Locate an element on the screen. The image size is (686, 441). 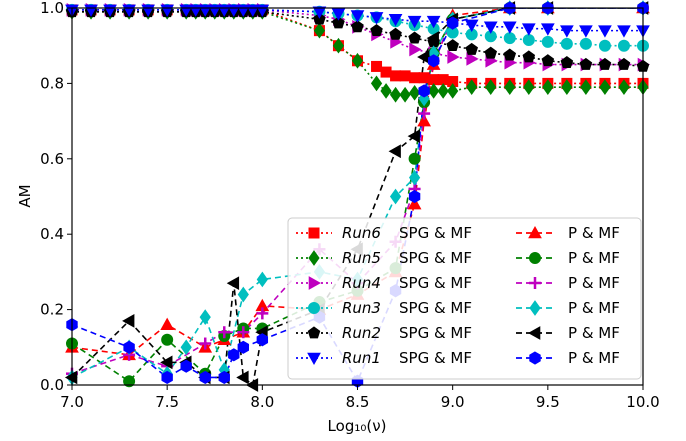
y-tick-label: 0.4 is located at coordinates (52, 234).